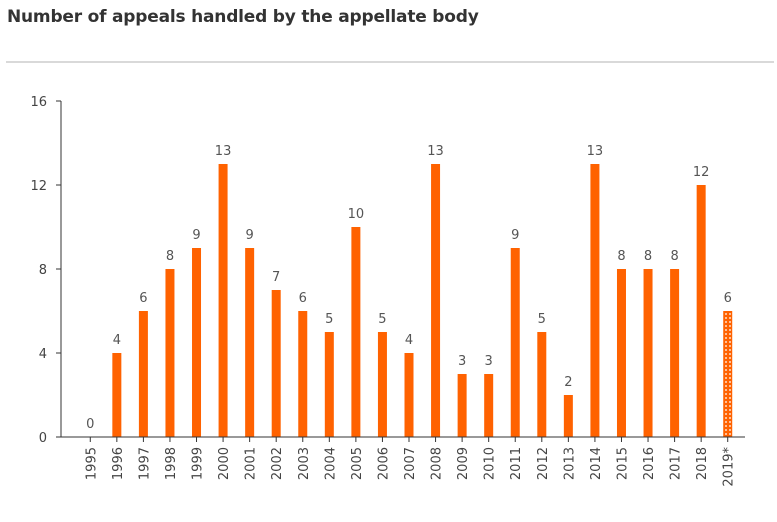 This screenshot has height=522, width=777. Describe the element at coordinates (382, 319) in the screenshot. I see `data-label-2006: 5` at that location.